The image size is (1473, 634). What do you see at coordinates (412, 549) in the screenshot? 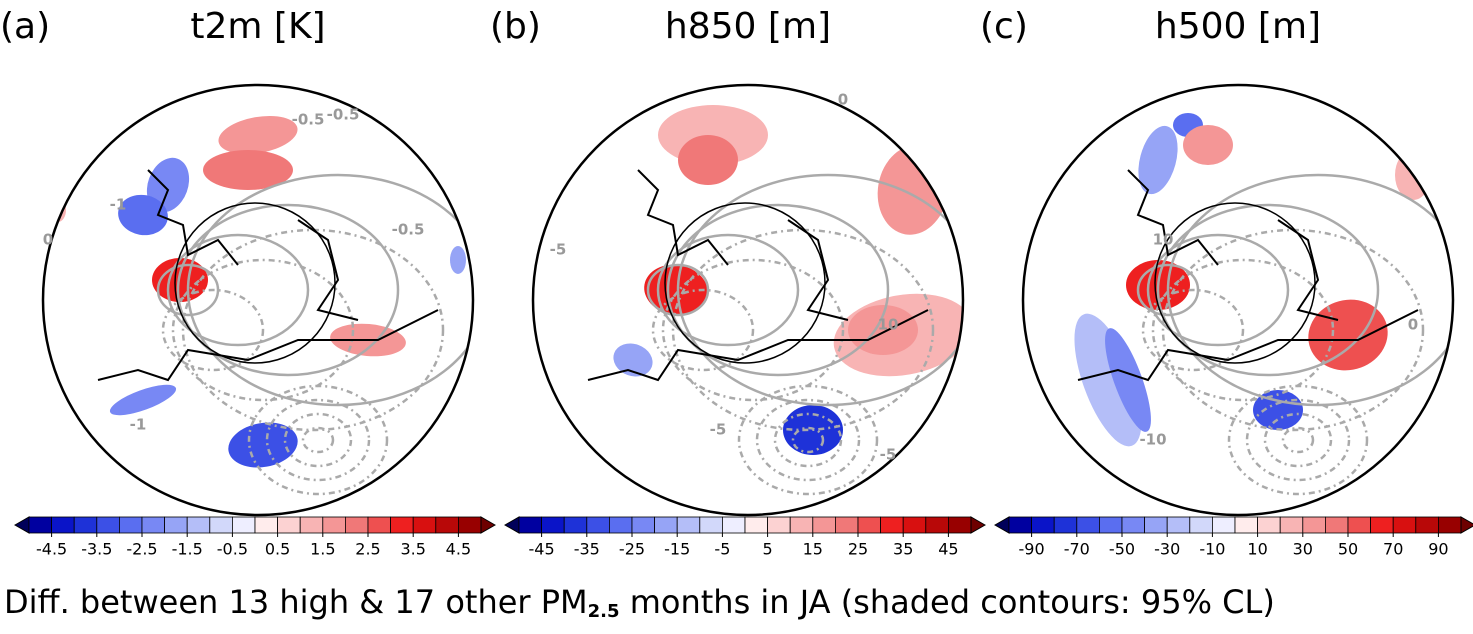
I see `colorbar-tick-label: 3.5` at bounding box center [412, 549].